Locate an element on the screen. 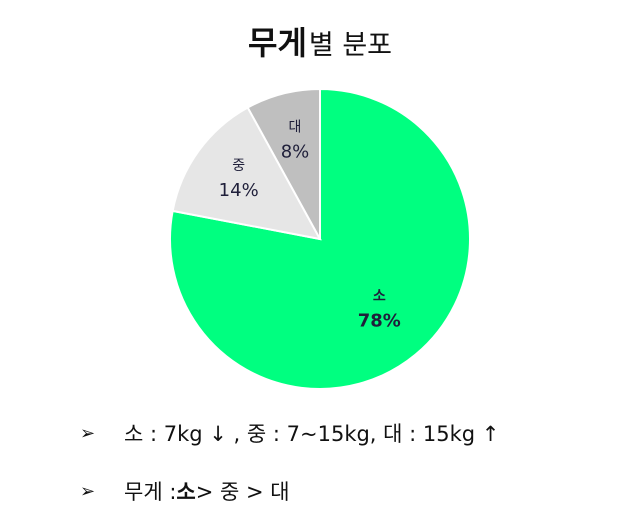 This screenshot has height=528, width=640. slice-value-2: 8% is located at coordinates (295, 152).